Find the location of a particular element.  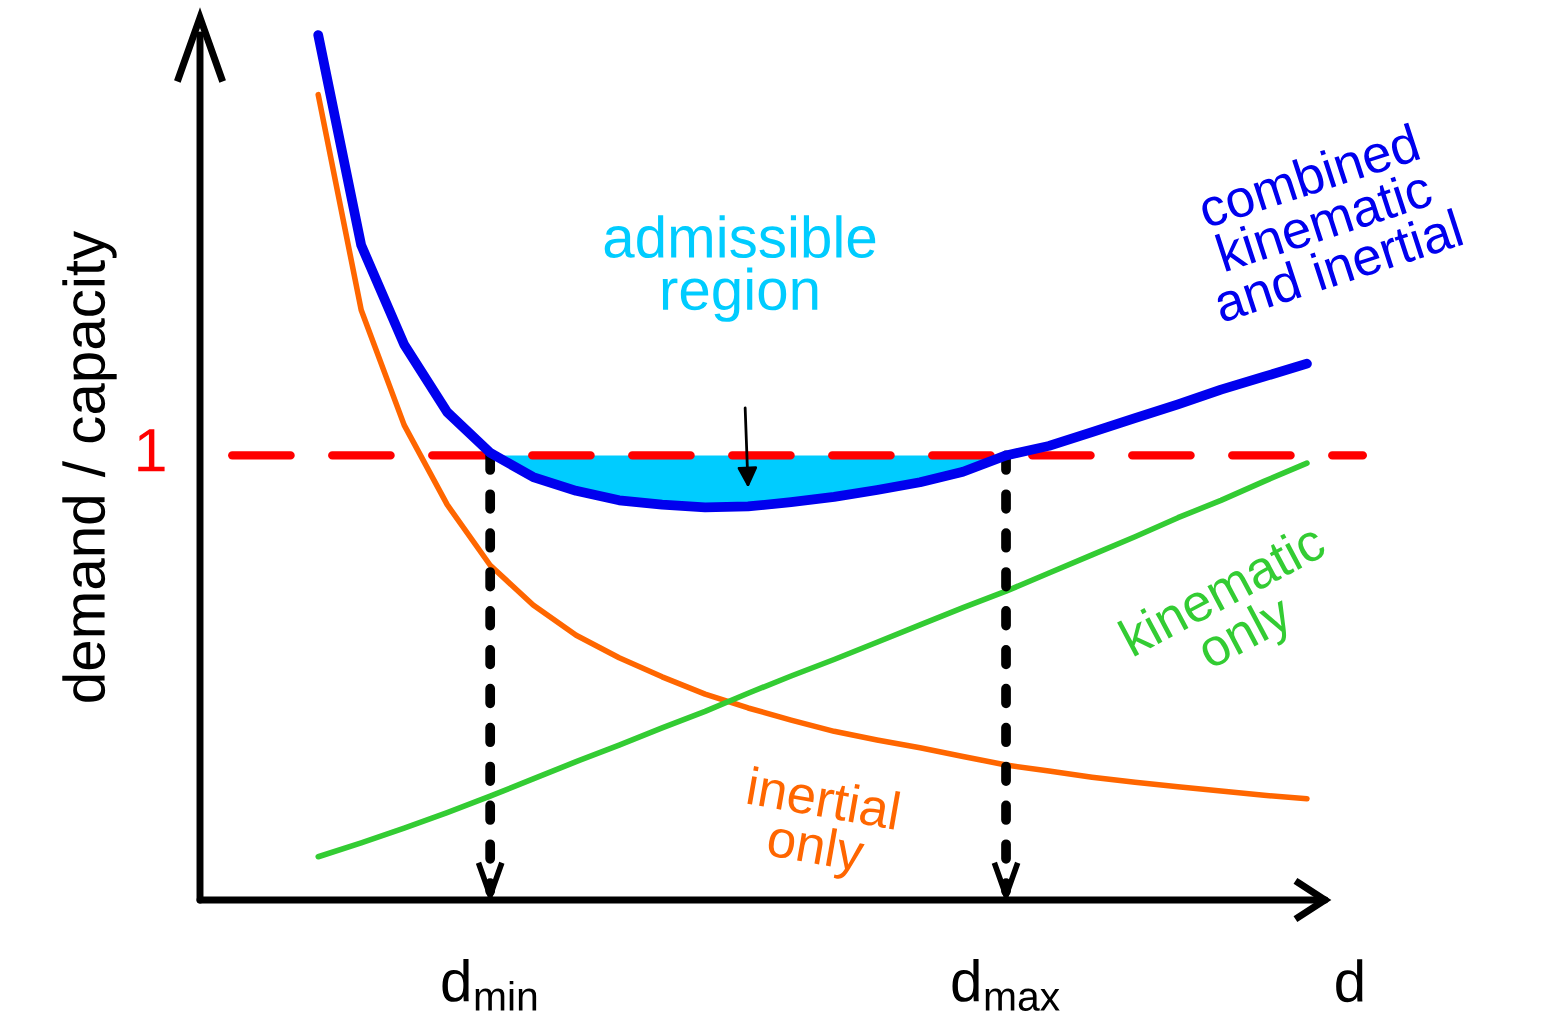

x-tick-label: d$_{max}$ is located at coordinates (1006, 985).